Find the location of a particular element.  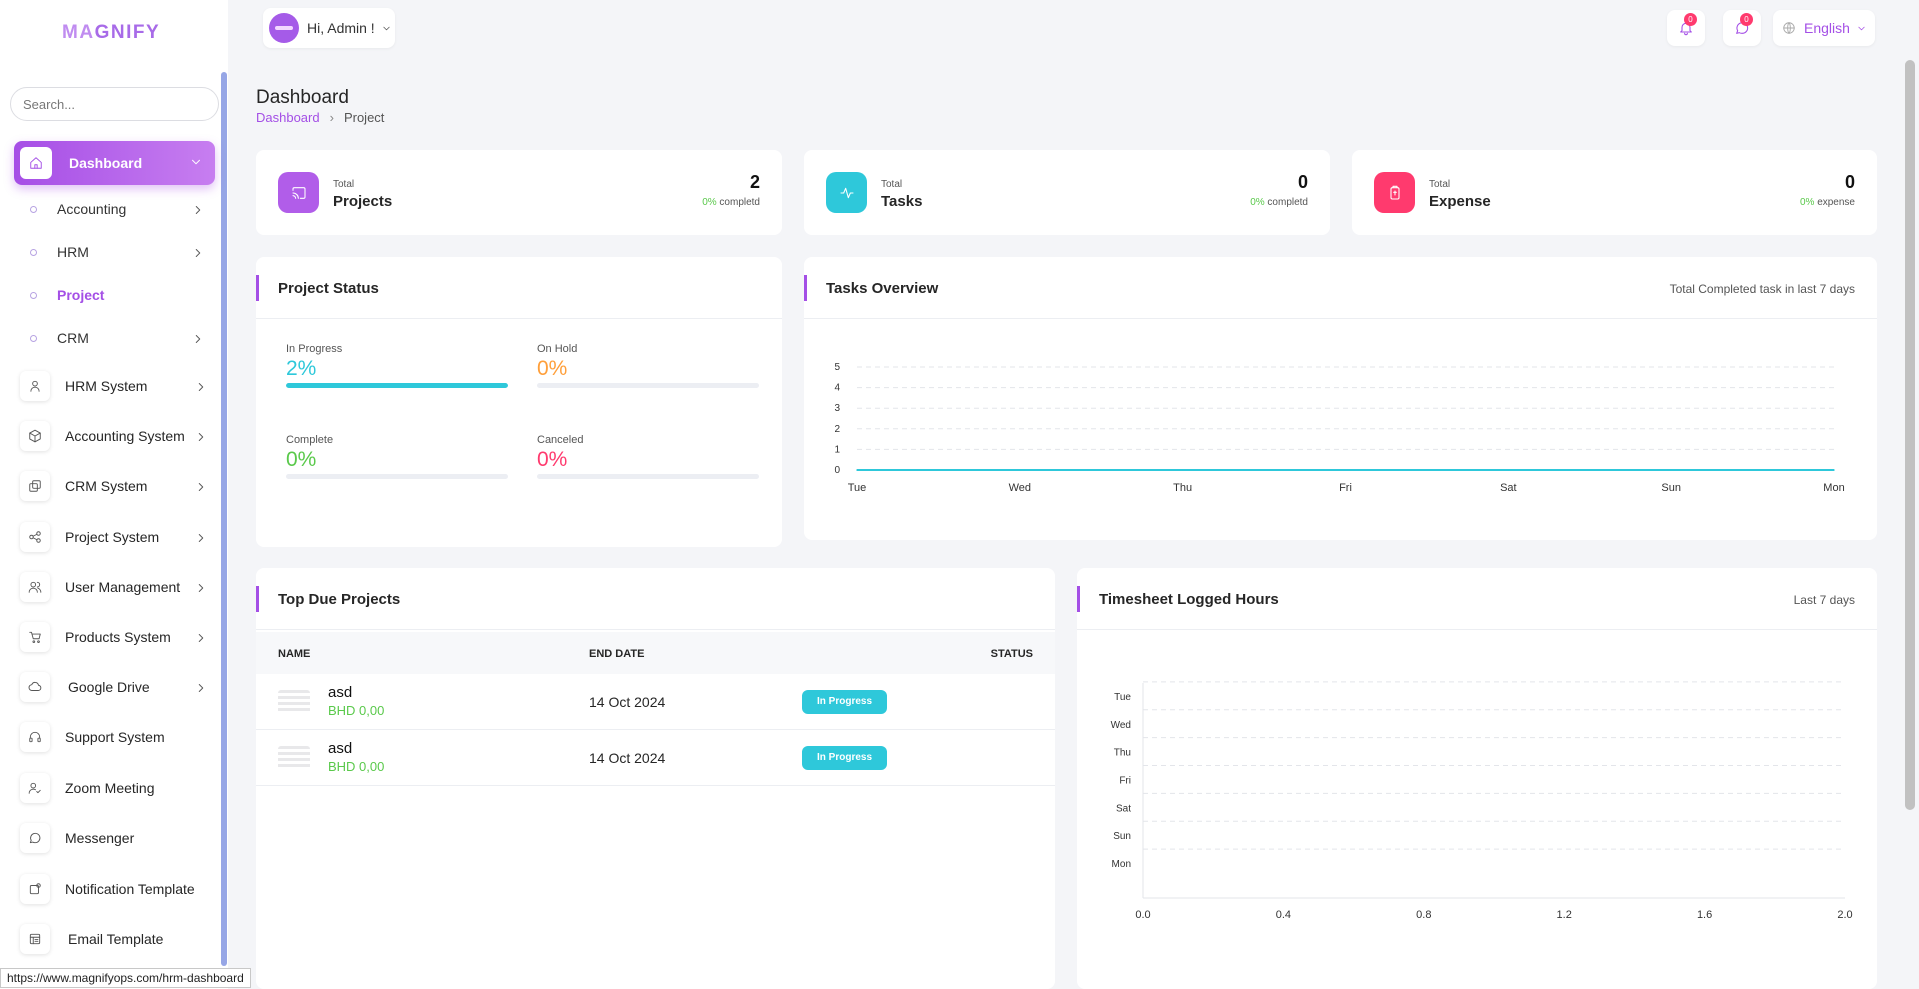

sidebar-item-google-drive: Google Drive is located at coordinates (114, 687).